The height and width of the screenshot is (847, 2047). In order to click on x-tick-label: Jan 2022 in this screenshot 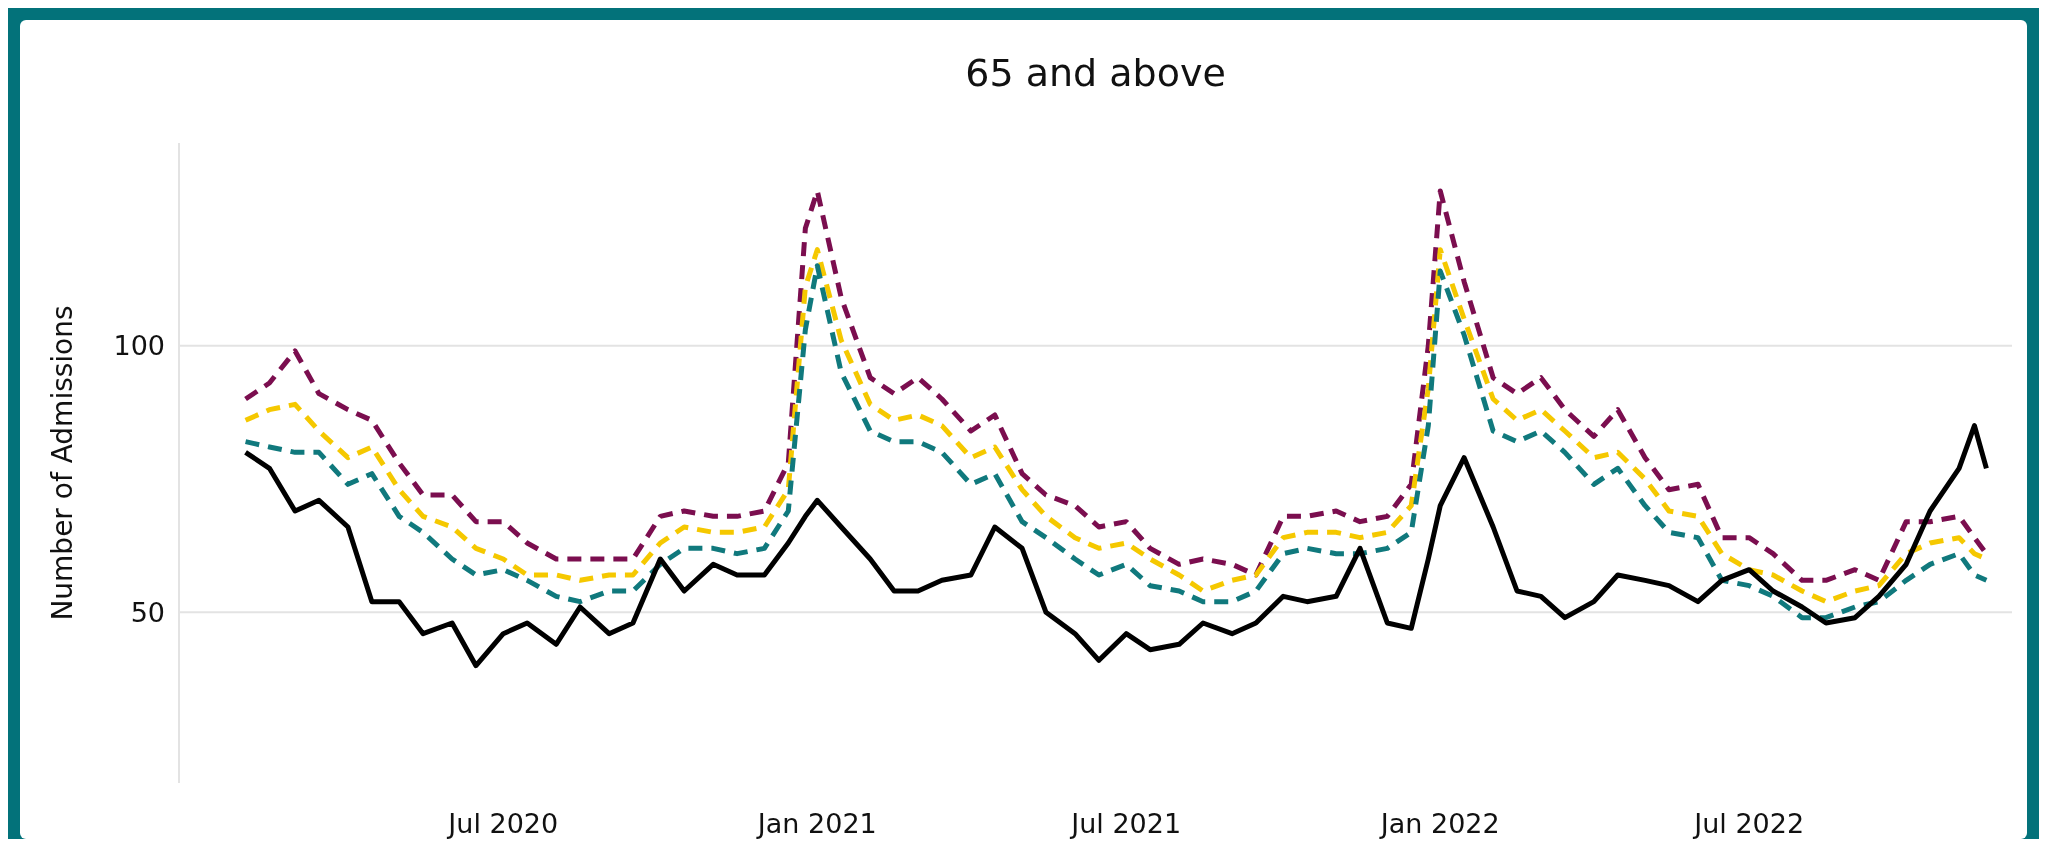, I will do `click(1439, 823)`.